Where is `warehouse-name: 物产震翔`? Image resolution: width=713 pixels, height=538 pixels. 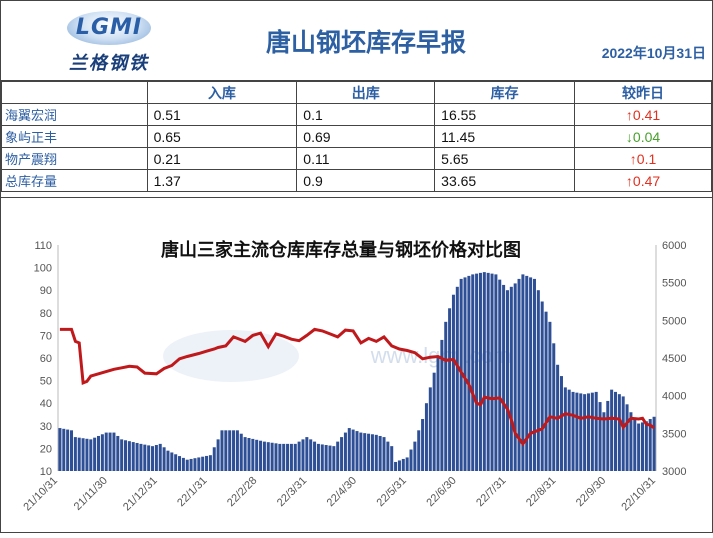 warehouse-name: 物产震翔 is located at coordinates (74, 158).